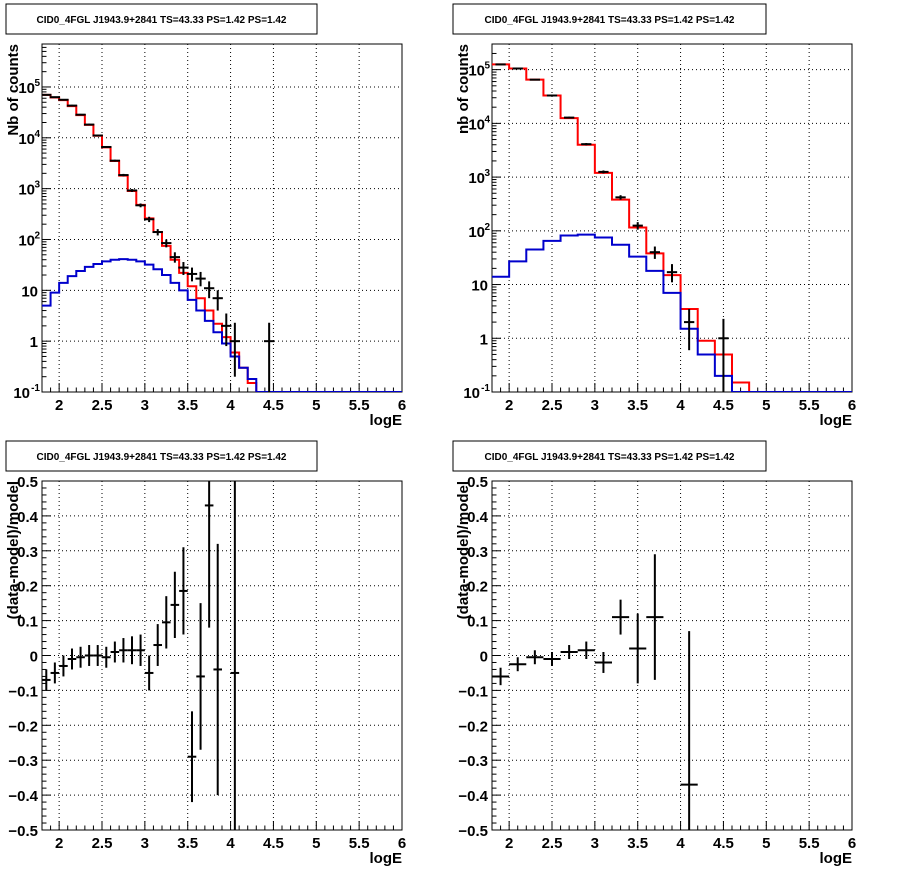  I want to click on y-tick-exponent: 5, so click(37, 83).